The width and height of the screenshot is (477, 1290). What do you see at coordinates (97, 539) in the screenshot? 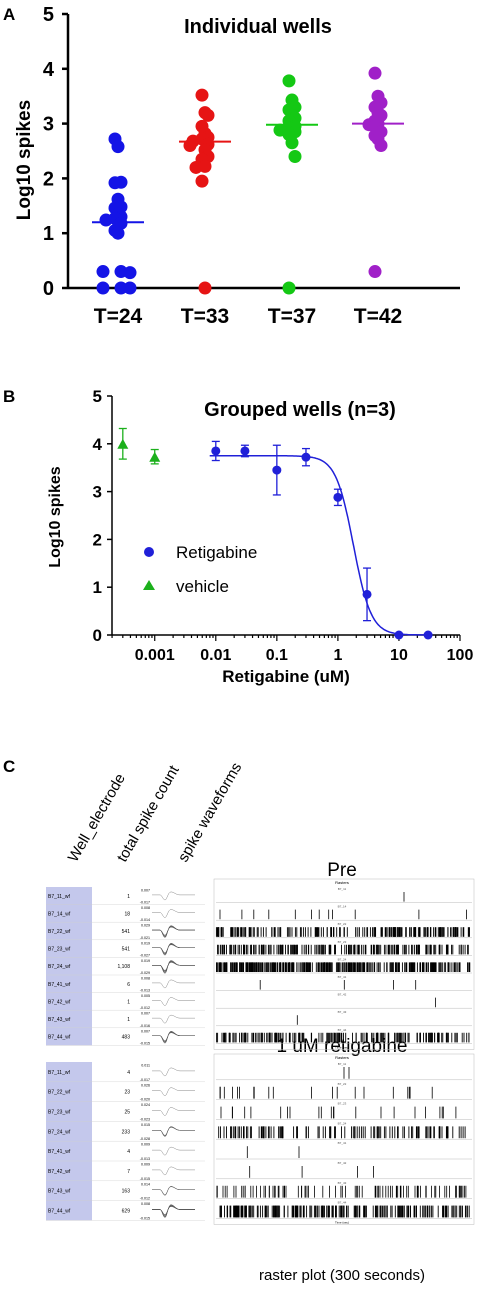
I see `y-tick-label: 2` at bounding box center [97, 539].